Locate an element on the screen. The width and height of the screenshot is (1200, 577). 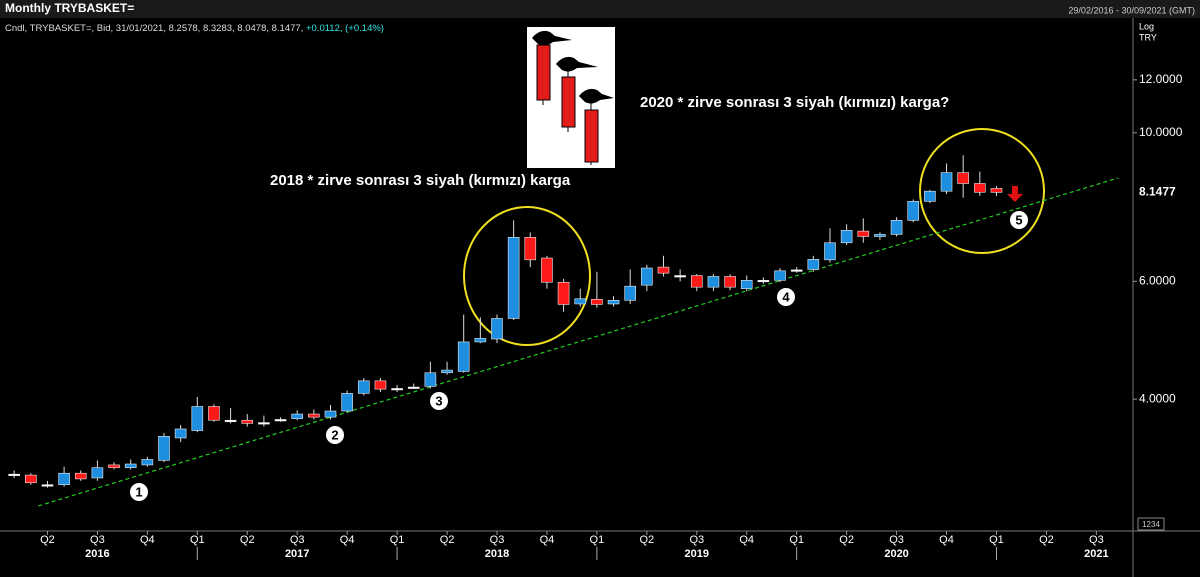
year-label: 2018 is located at coordinates (497, 554).